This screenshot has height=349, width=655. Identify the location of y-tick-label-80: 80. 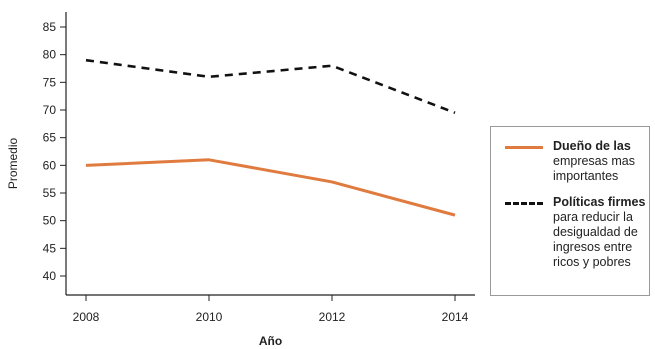
(50, 55).